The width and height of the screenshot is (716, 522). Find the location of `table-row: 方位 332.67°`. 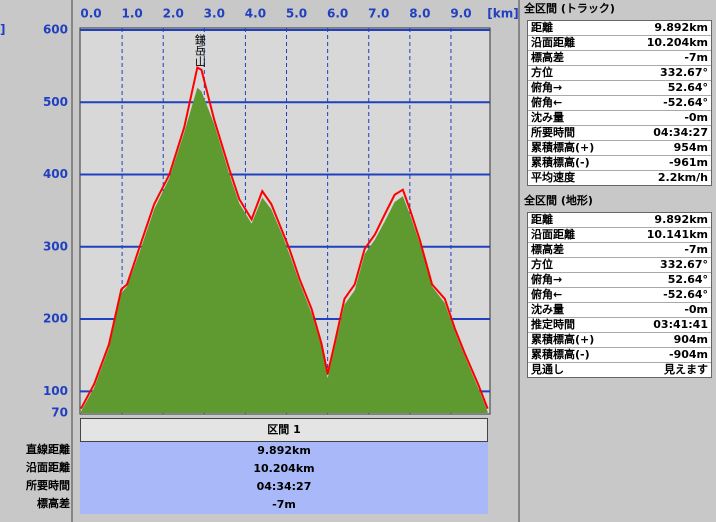

table-row: 方位 332.67° is located at coordinates (619, 265).